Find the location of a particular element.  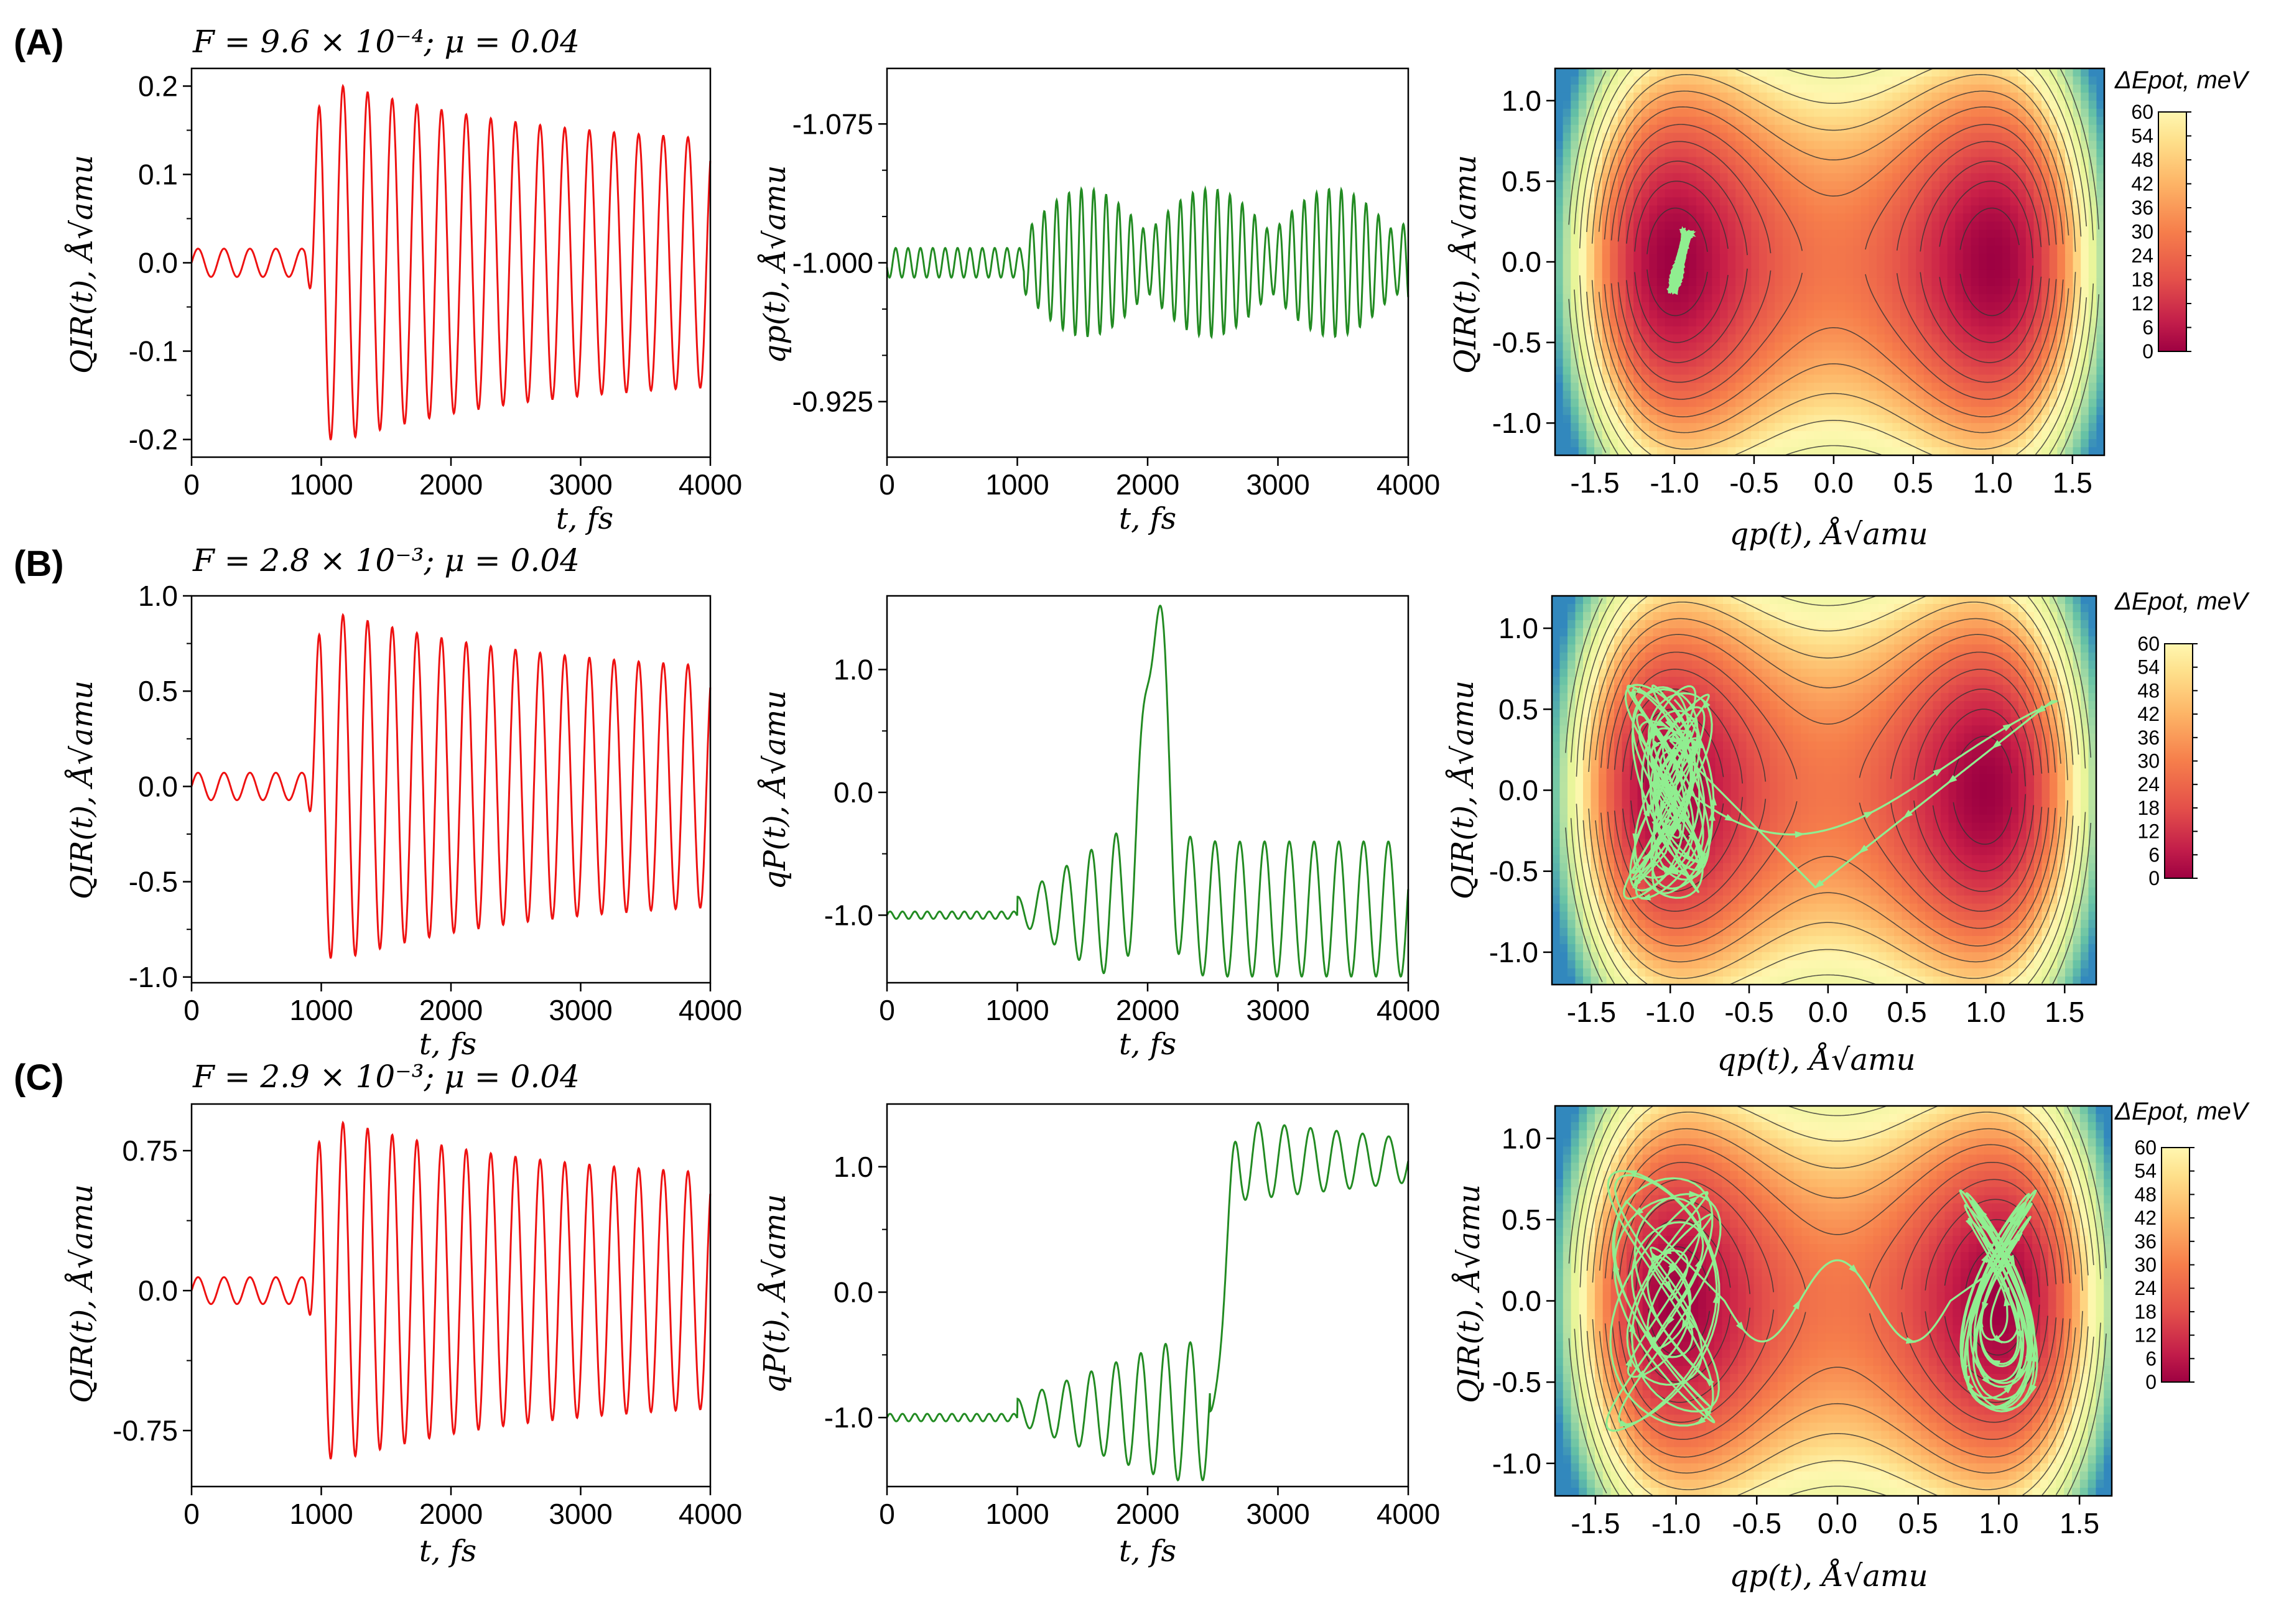

x-tick-label: 0 is located at coordinates (887, 1514).